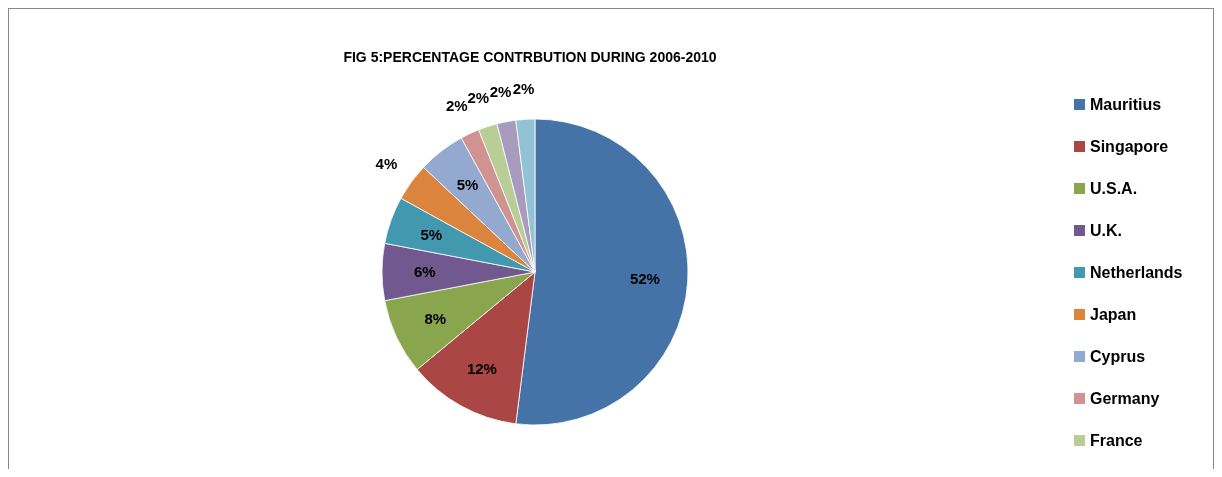  I want to click on legend-label: Singapore, so click(1129, 146).